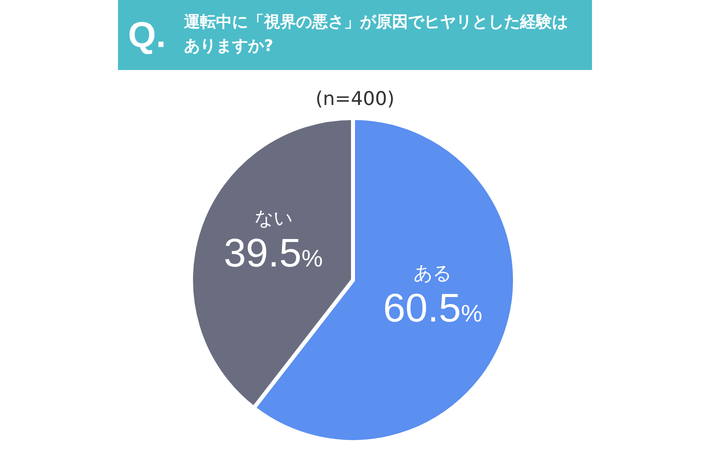 The width and height of the screenshot is (710, 474). What do you see at coordinates (273, 219) in the screenshot?
I see `slice-label: ない` at bounding box center [273, 219].